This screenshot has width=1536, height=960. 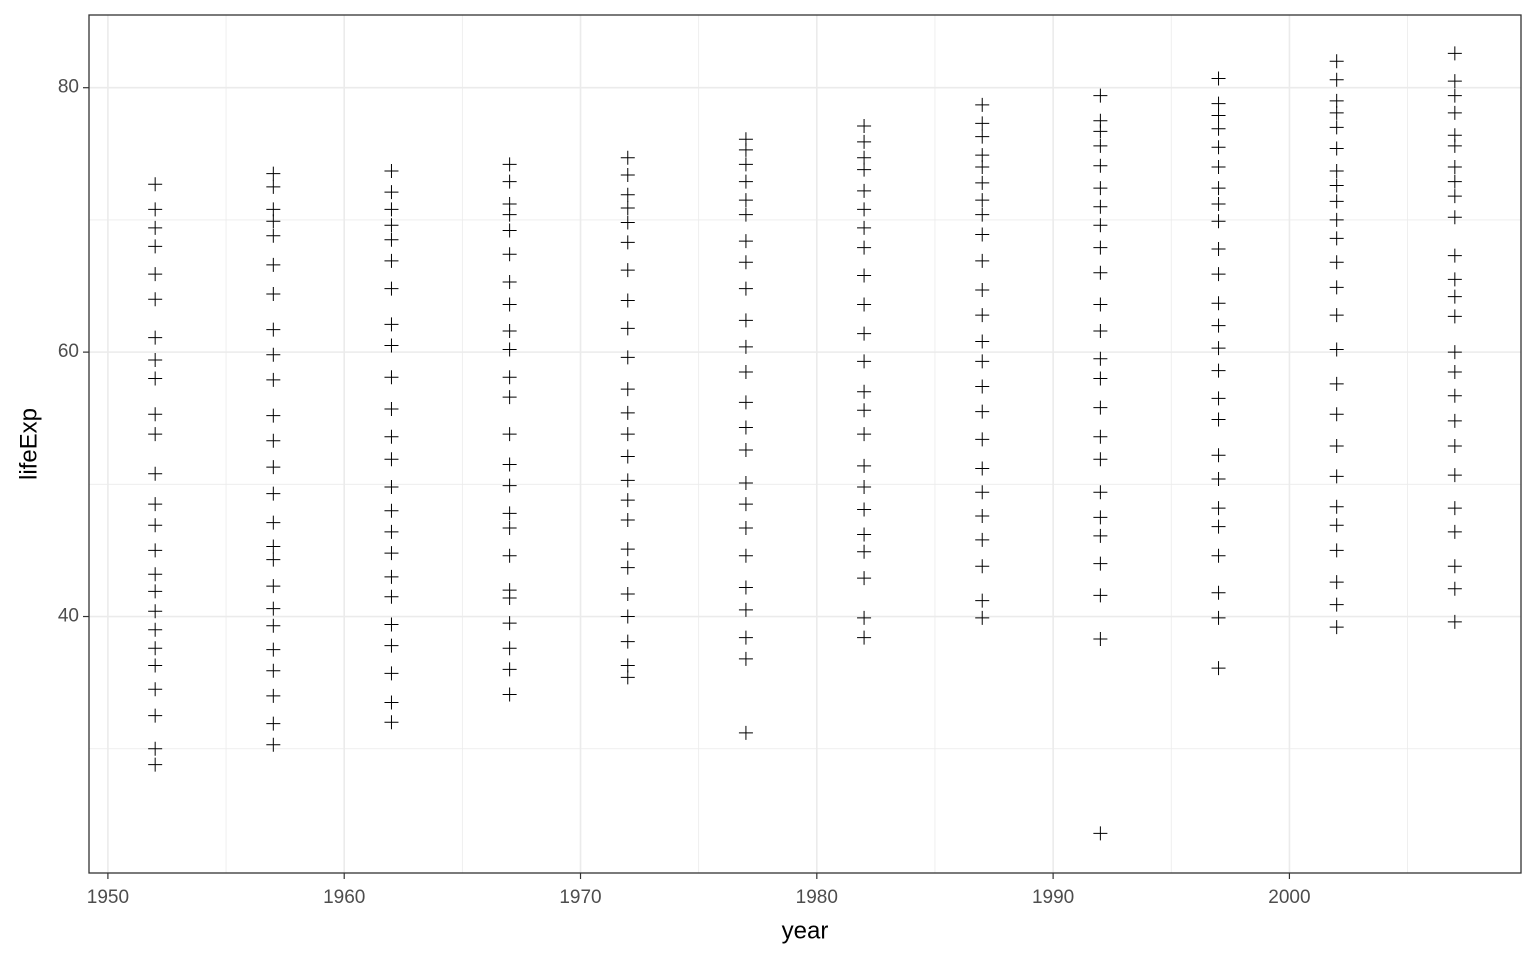 I want to click on x-axis-title: year, so click(x=805, y=930).